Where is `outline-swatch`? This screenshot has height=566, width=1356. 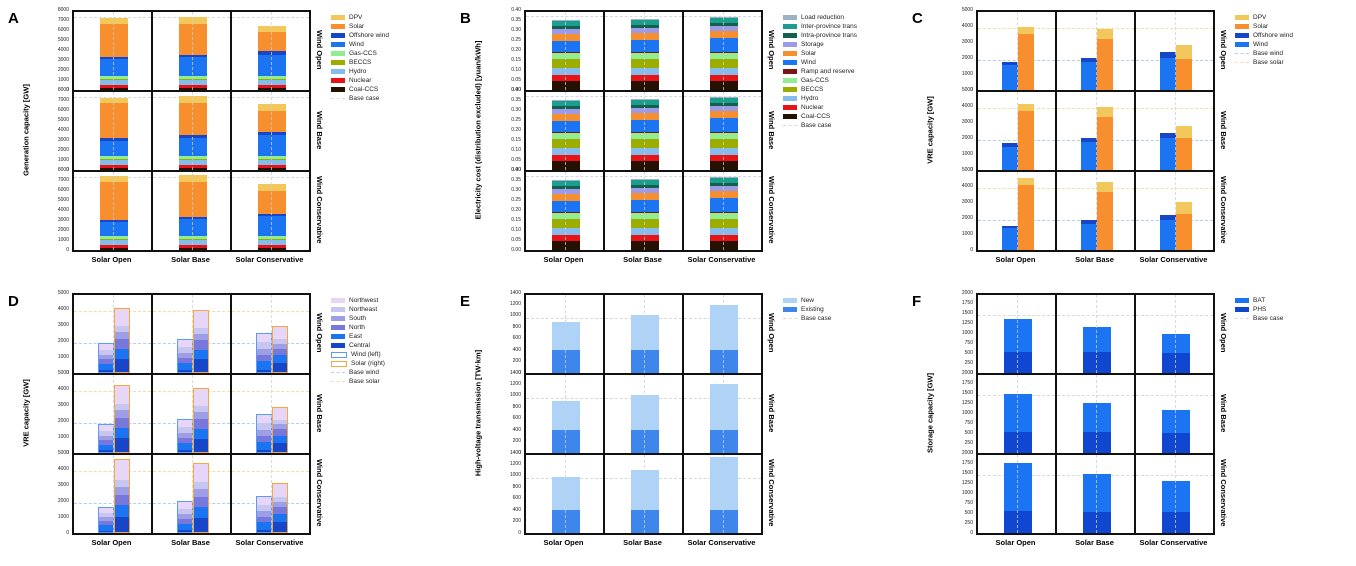
outline-swatch is located at coordinates (339, 354).